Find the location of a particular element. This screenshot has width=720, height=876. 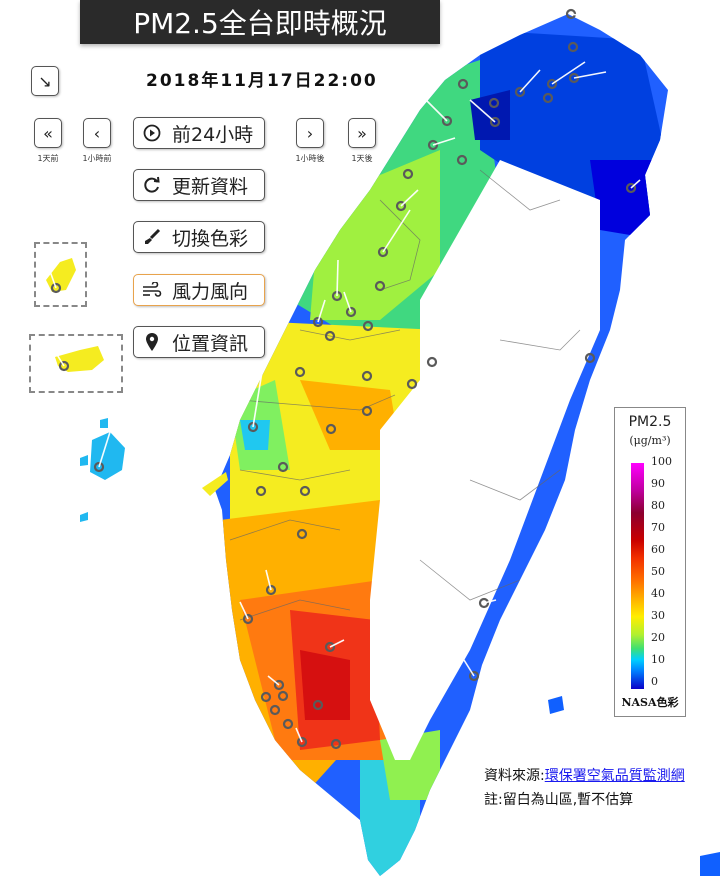

hour-forward-button: › is located at coordinates (310, 133).